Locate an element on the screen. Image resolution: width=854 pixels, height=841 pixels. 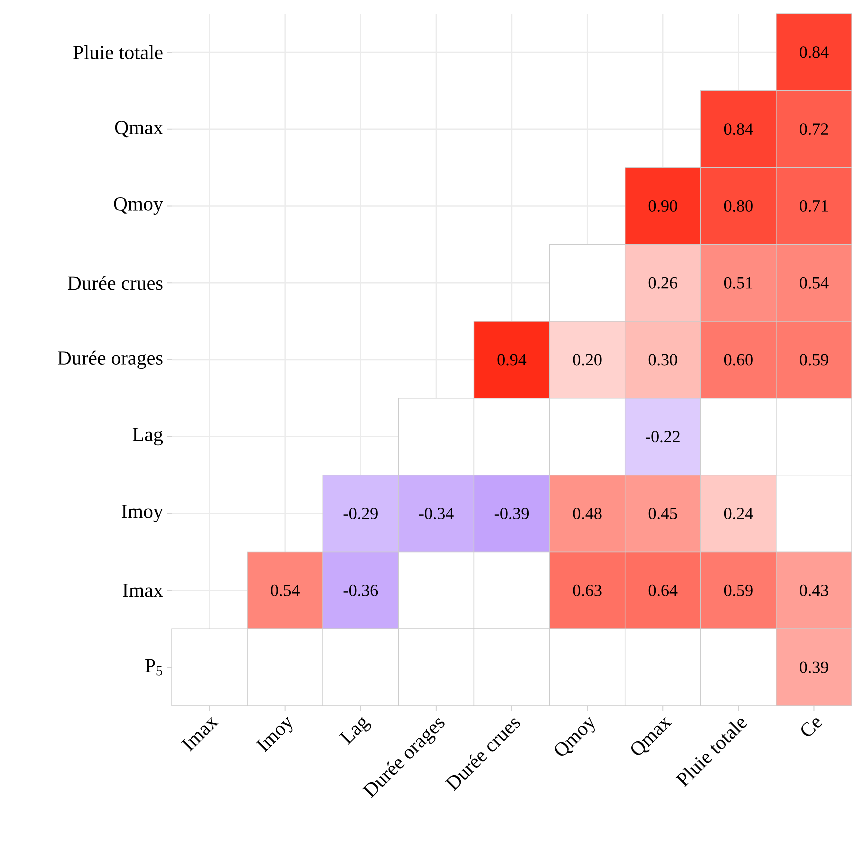
y-tick-label: Lag is located at coordinates (148, 437).